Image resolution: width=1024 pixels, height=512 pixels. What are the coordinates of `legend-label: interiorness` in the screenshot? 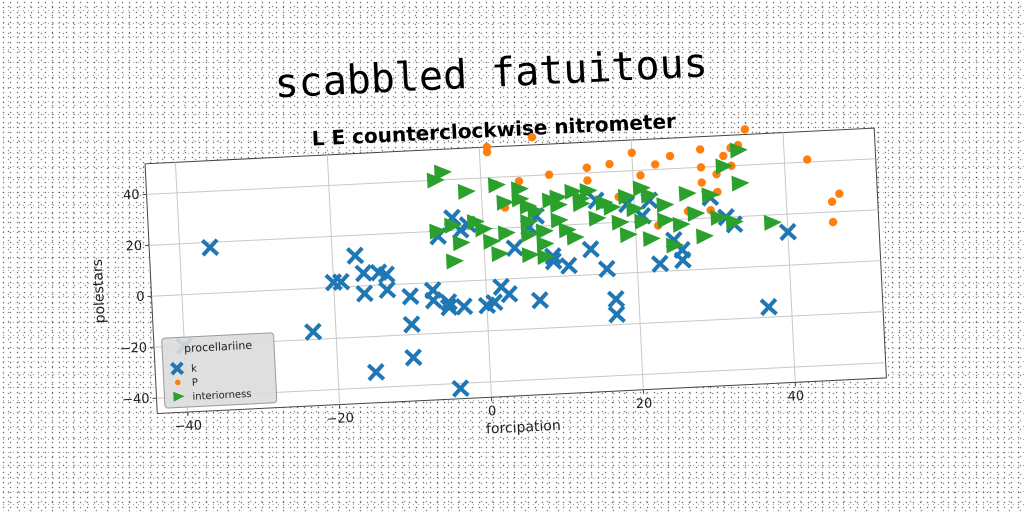 It's located at (222, 396).